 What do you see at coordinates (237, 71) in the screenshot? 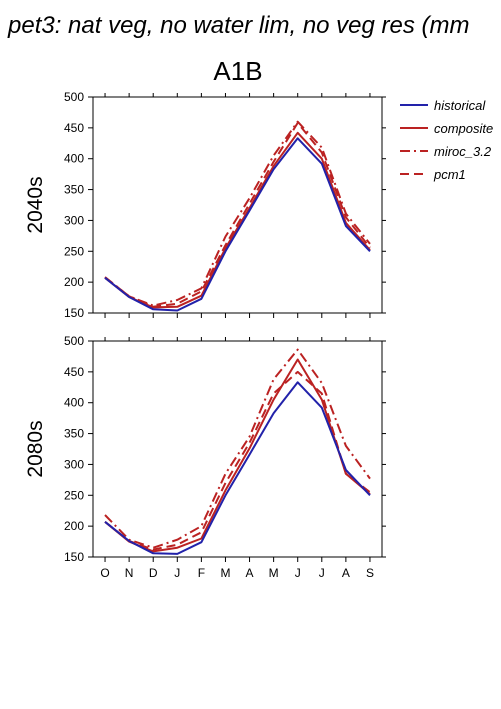
I see `figure-subtitle: A1B` at bounding box center [237, 71].